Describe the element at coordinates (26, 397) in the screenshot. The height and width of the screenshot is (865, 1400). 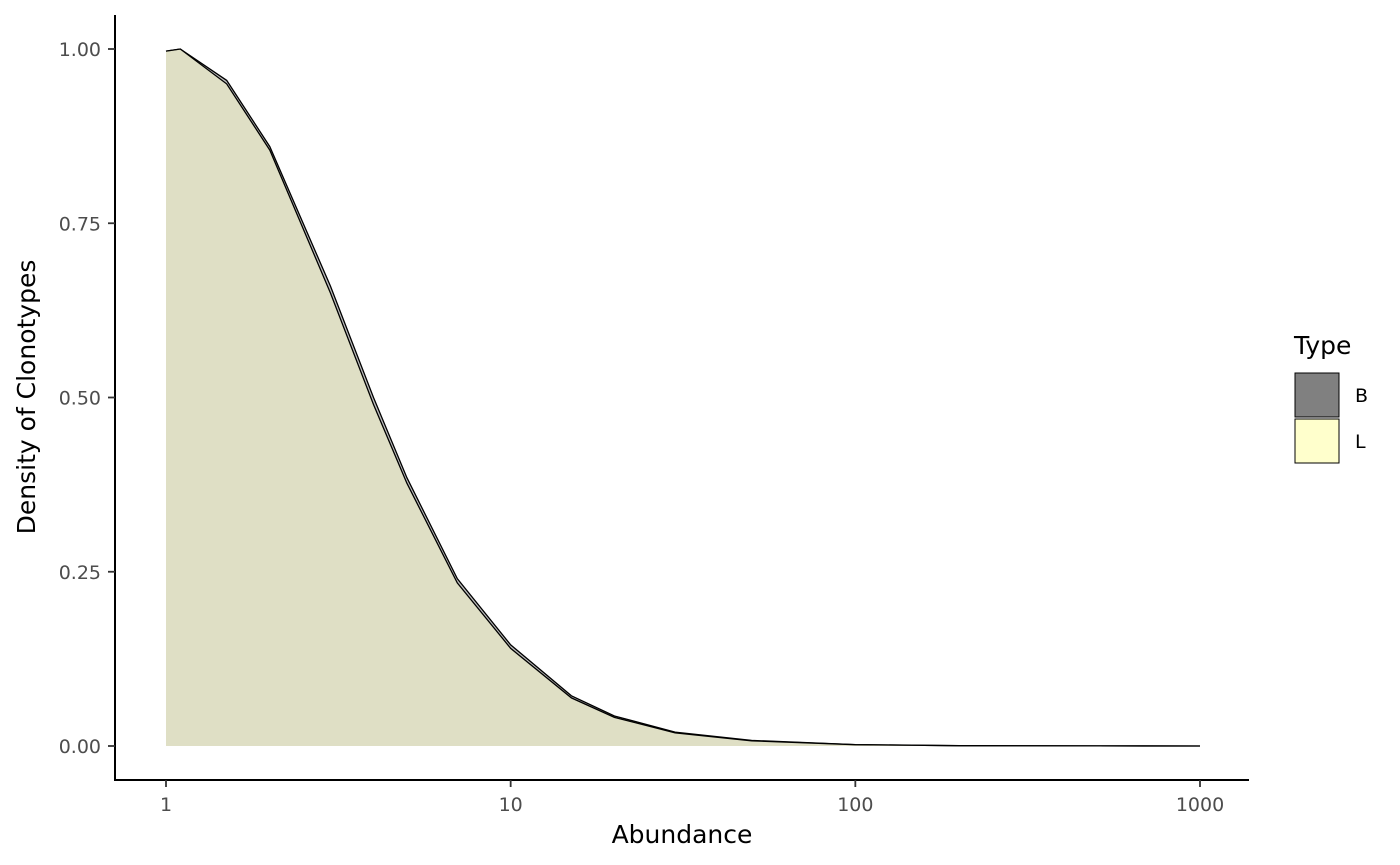
I see `y-axis-title: Density of Clonotypes` at that location.